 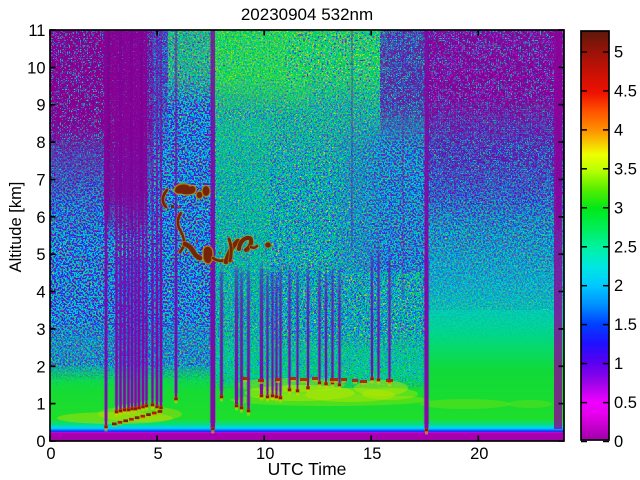 What do you see at coordinates (625, 169) in the screenshot?
I see `svg-text: 3.5` at bounding box center [625, 169].